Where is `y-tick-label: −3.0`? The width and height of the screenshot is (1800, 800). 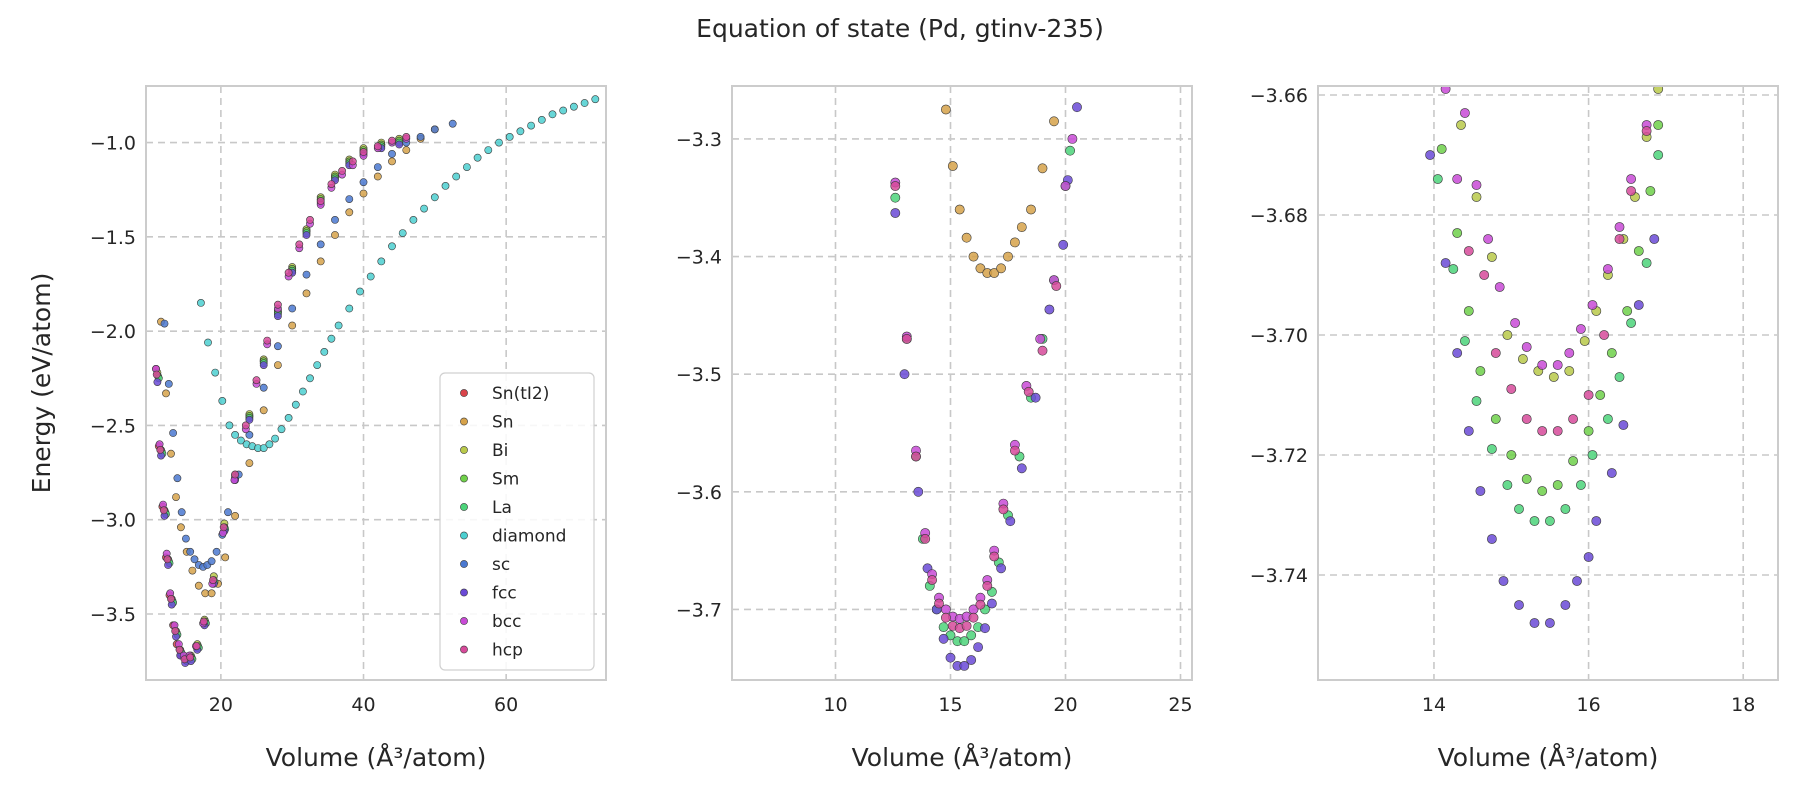 y-tick-label: −3.0 is located at coordinates (113, 521).